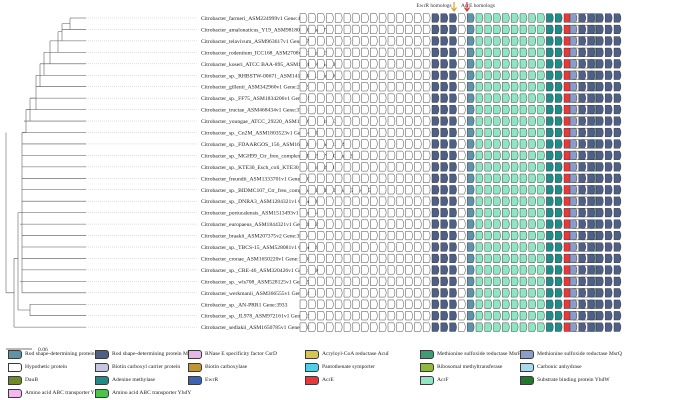 This screenshot has height=400, width=678. Describe the element at coordinates (226, 367) in the screenshot. I see `legend-label: Biotin carboxylase` at that location.